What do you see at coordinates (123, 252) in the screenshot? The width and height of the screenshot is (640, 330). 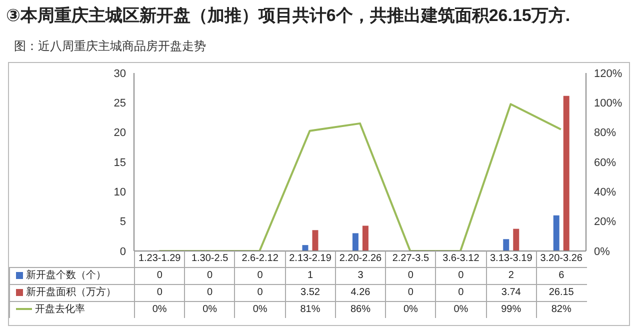 I see `y-tick-label: 0` at bounding box center [123, 252].